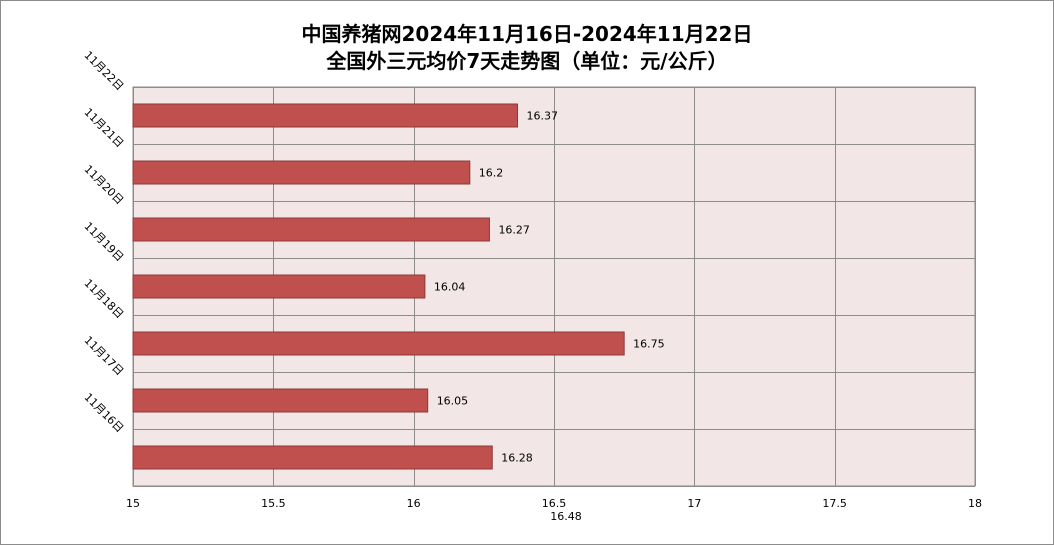 Image resolution: width=1054 pixels, height=545 pixels. What do you see at coordinates (133, 503) in the screenshot?
I see `x-tick-label-0: 15` at bounding box center [133, 503].